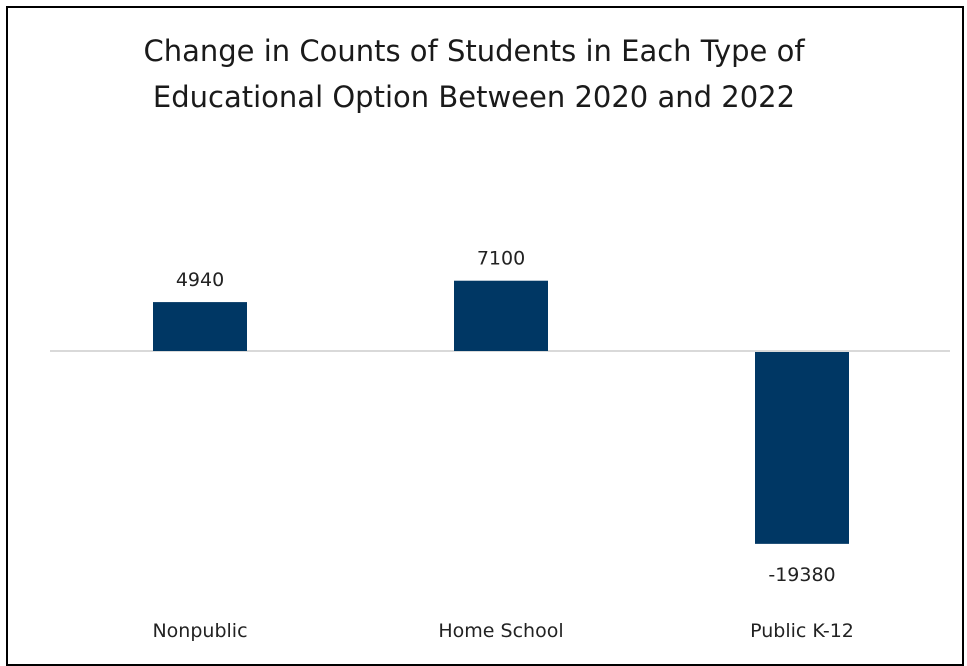 The image size is (967, 666). What do you see at coordinates (200, 280) in the screenshot?
I see `data-label: 4940` at bounding box center [200, 280].